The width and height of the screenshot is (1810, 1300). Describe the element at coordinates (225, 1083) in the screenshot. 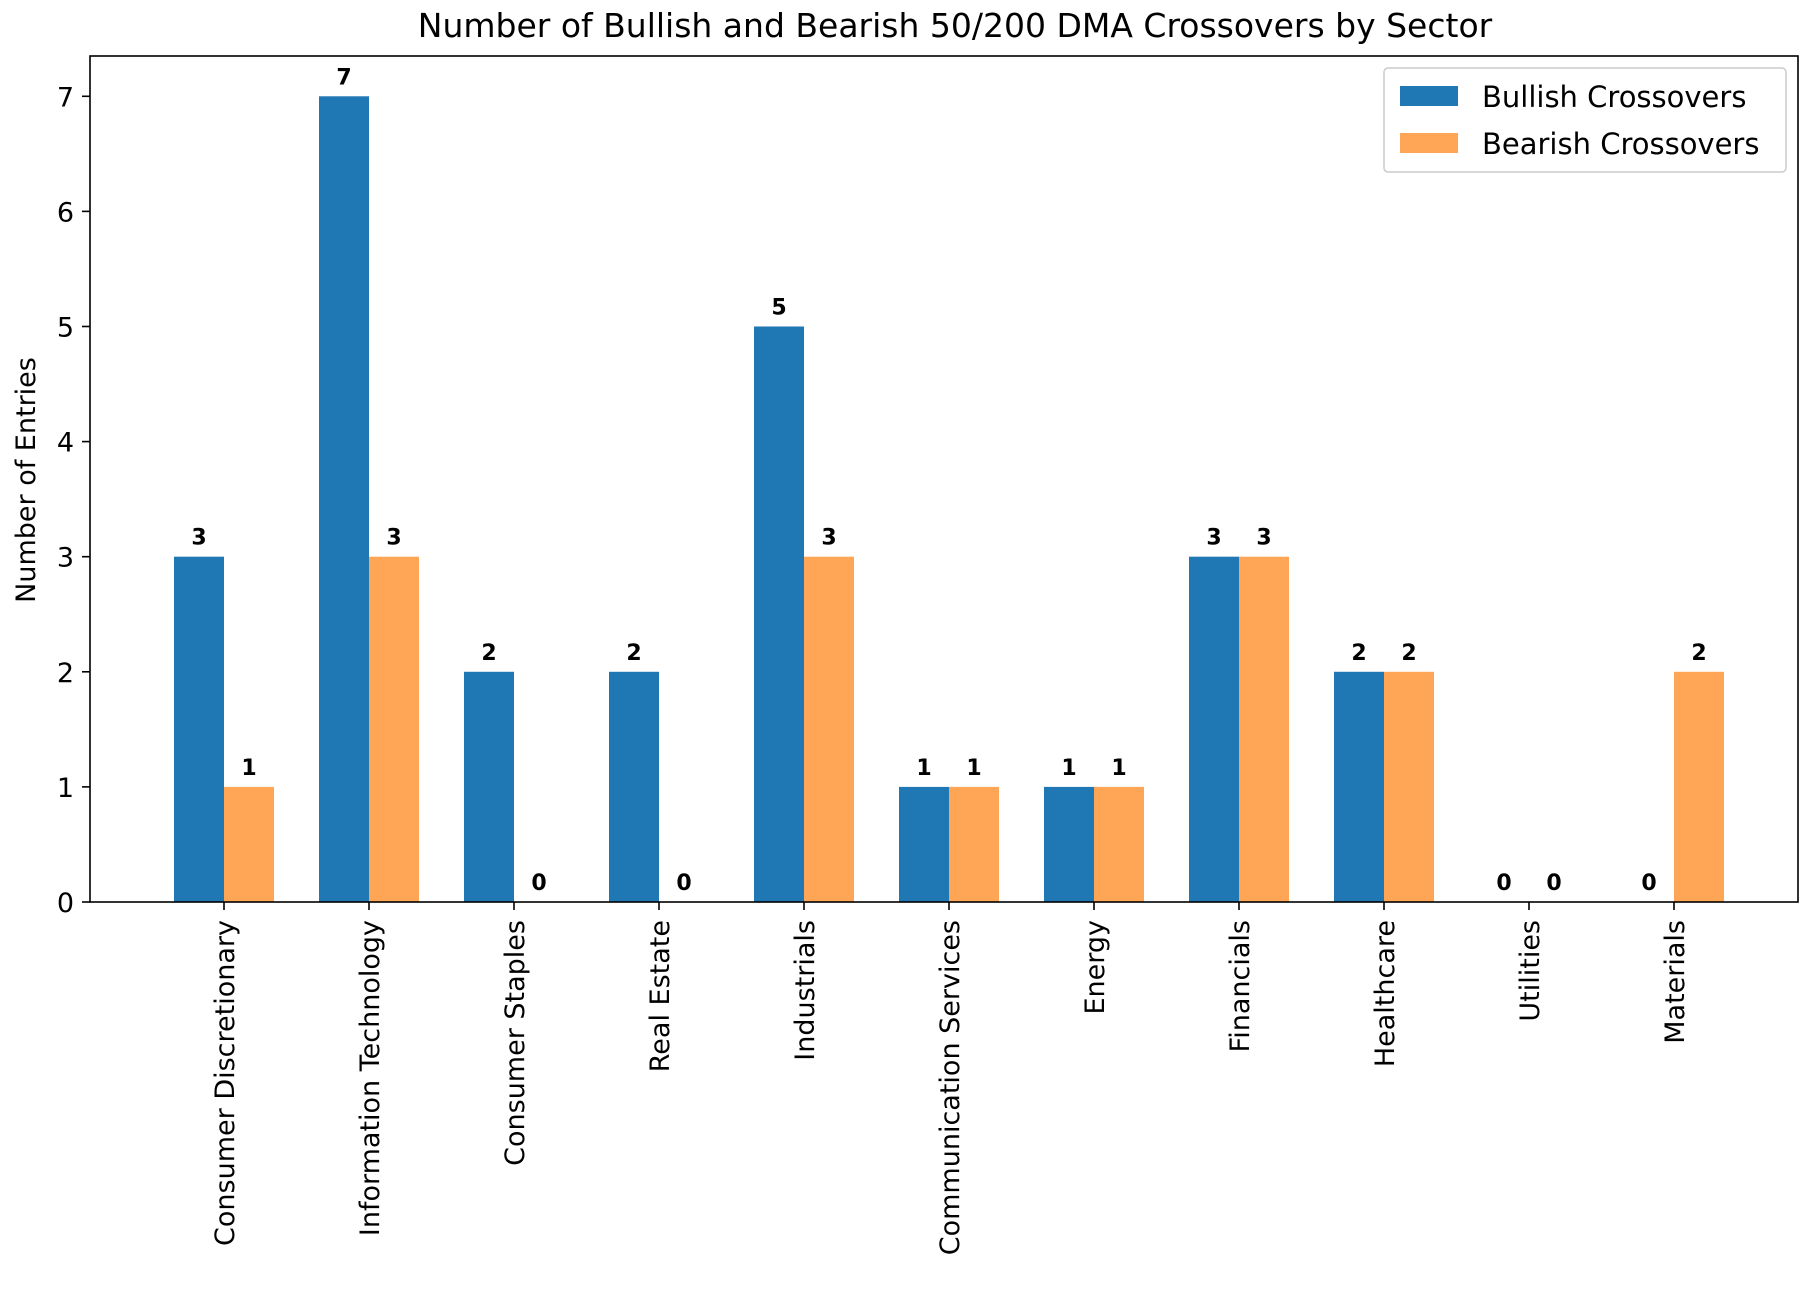

I see `x-tick-label-consumer-discretionary: Consumer Discretionary` at that location.